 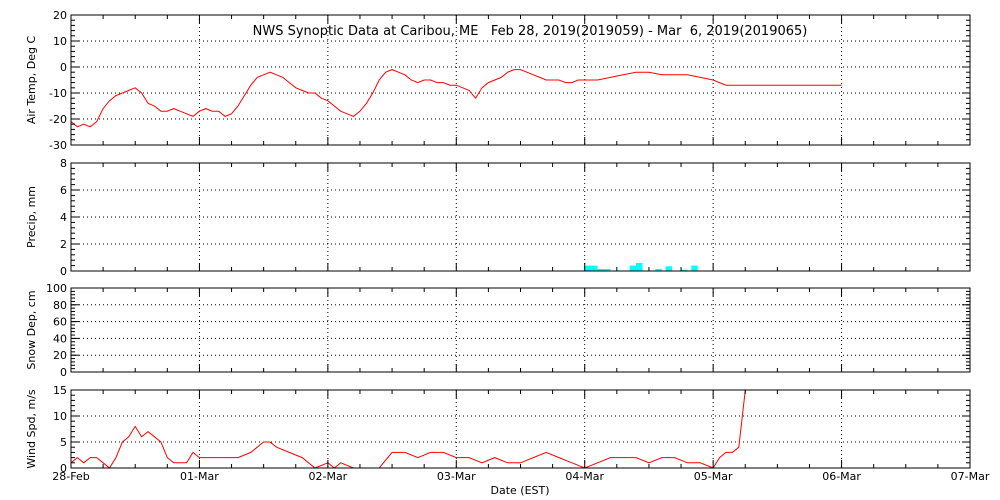 I want to click on y-tick-label: 5, so click(x=63, y=442).